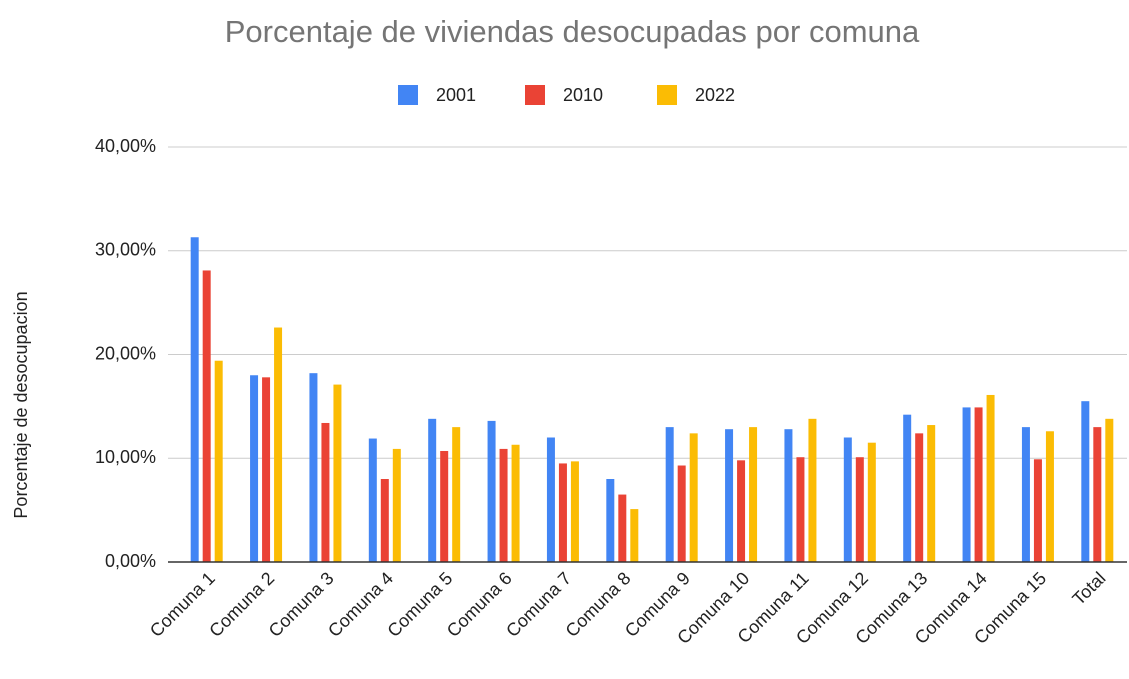  Describe the element at coordinates (1088, 588) in the screenshot. I see `x-tick-label: Total` at that location.